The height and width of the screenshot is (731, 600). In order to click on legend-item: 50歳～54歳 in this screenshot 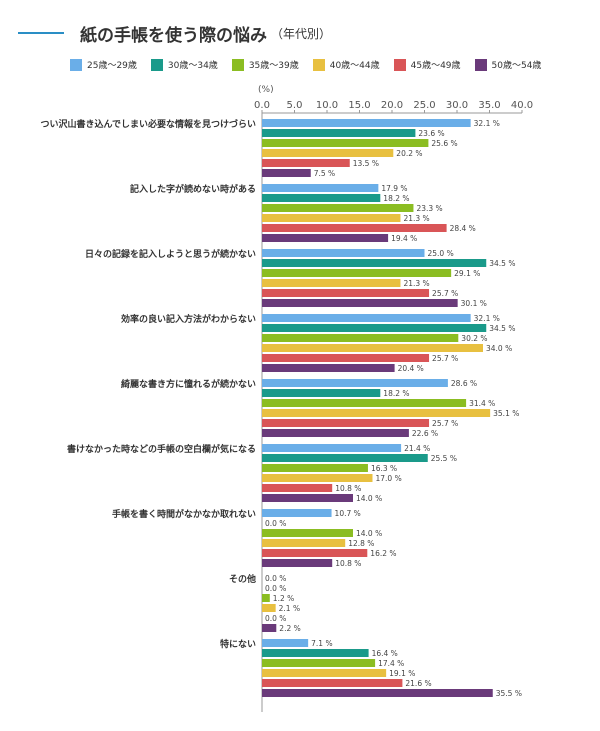, I will do `click(508, 64)`.